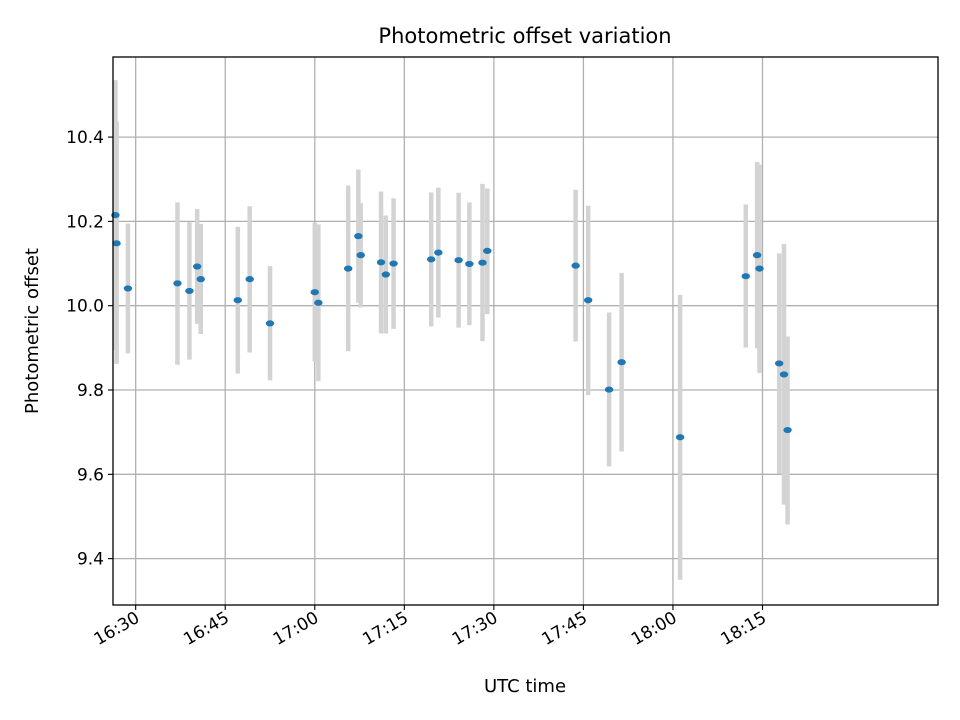 This screenshot has height=720, width=960. Describe the element at coordinates (206, 629) in the screenshot. I see `x-tick-label: 16:45` at that location.